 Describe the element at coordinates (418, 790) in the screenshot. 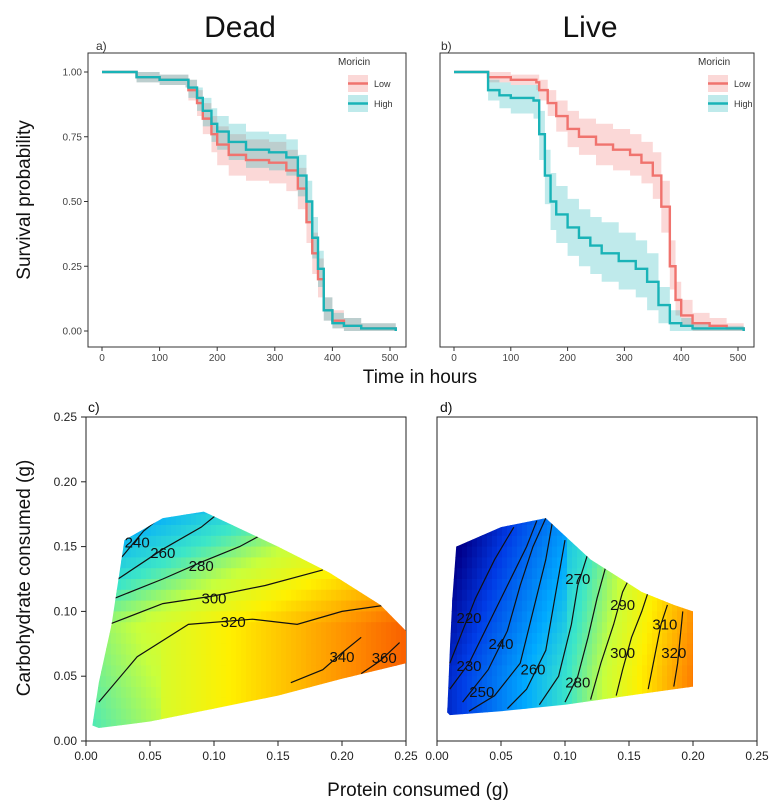

I see `bottom-x-axis-label: Protein consumed (g)` at that location.